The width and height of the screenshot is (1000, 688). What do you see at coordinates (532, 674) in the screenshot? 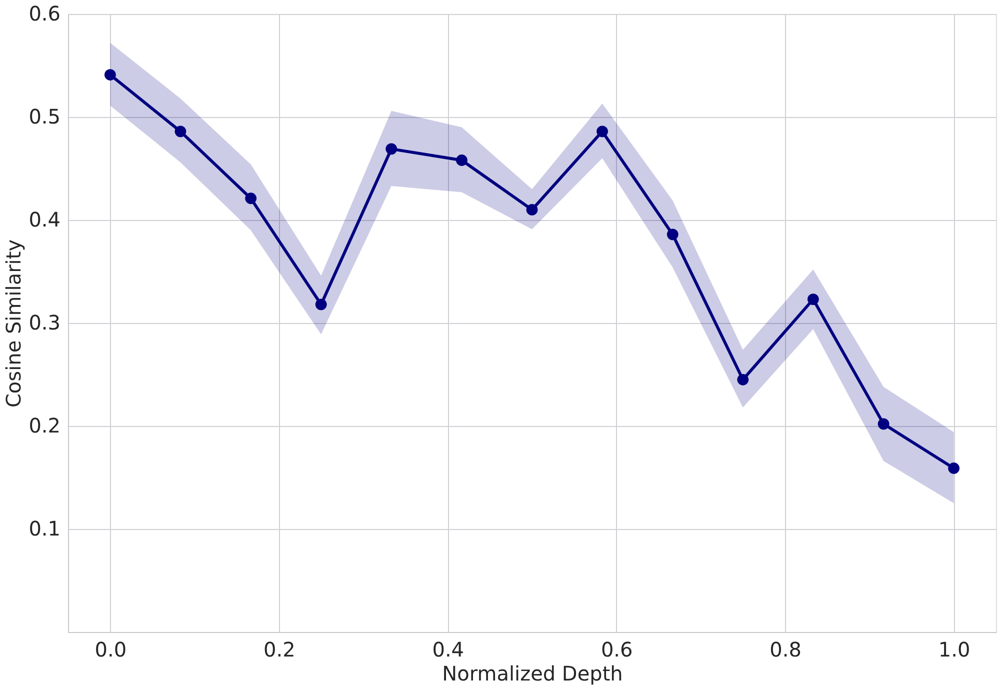
I see `x-axis-title: Normalized Depth` at bounding box center [532, 674].